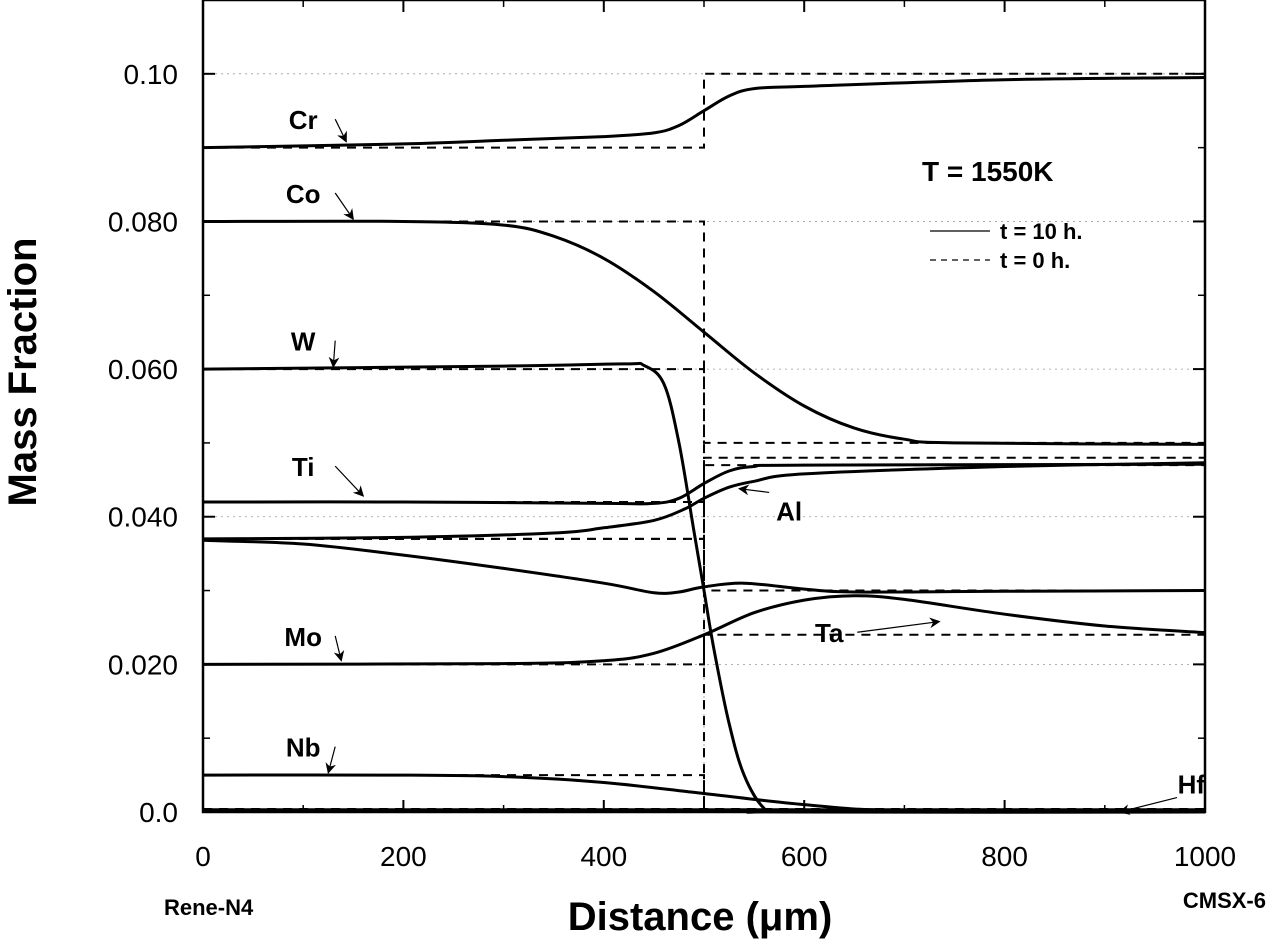 This screenshot has width=1266, height=945. What do you see at coordinates (143, 664) in the screenshot?
I see `y-tick-label: 0.020` at bounding box center [143, 664].